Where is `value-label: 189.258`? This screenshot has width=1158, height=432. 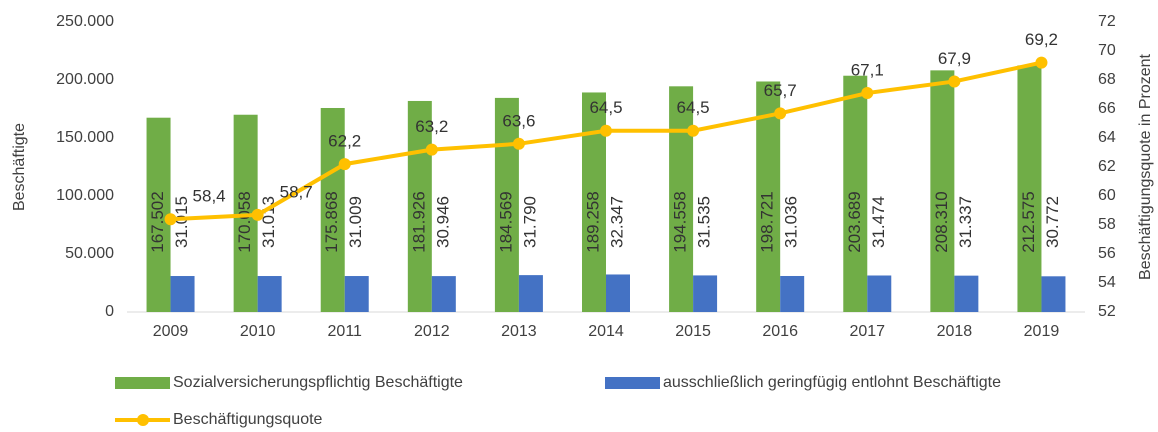
value-label: 189.258 is located at coordinates (592, 221).